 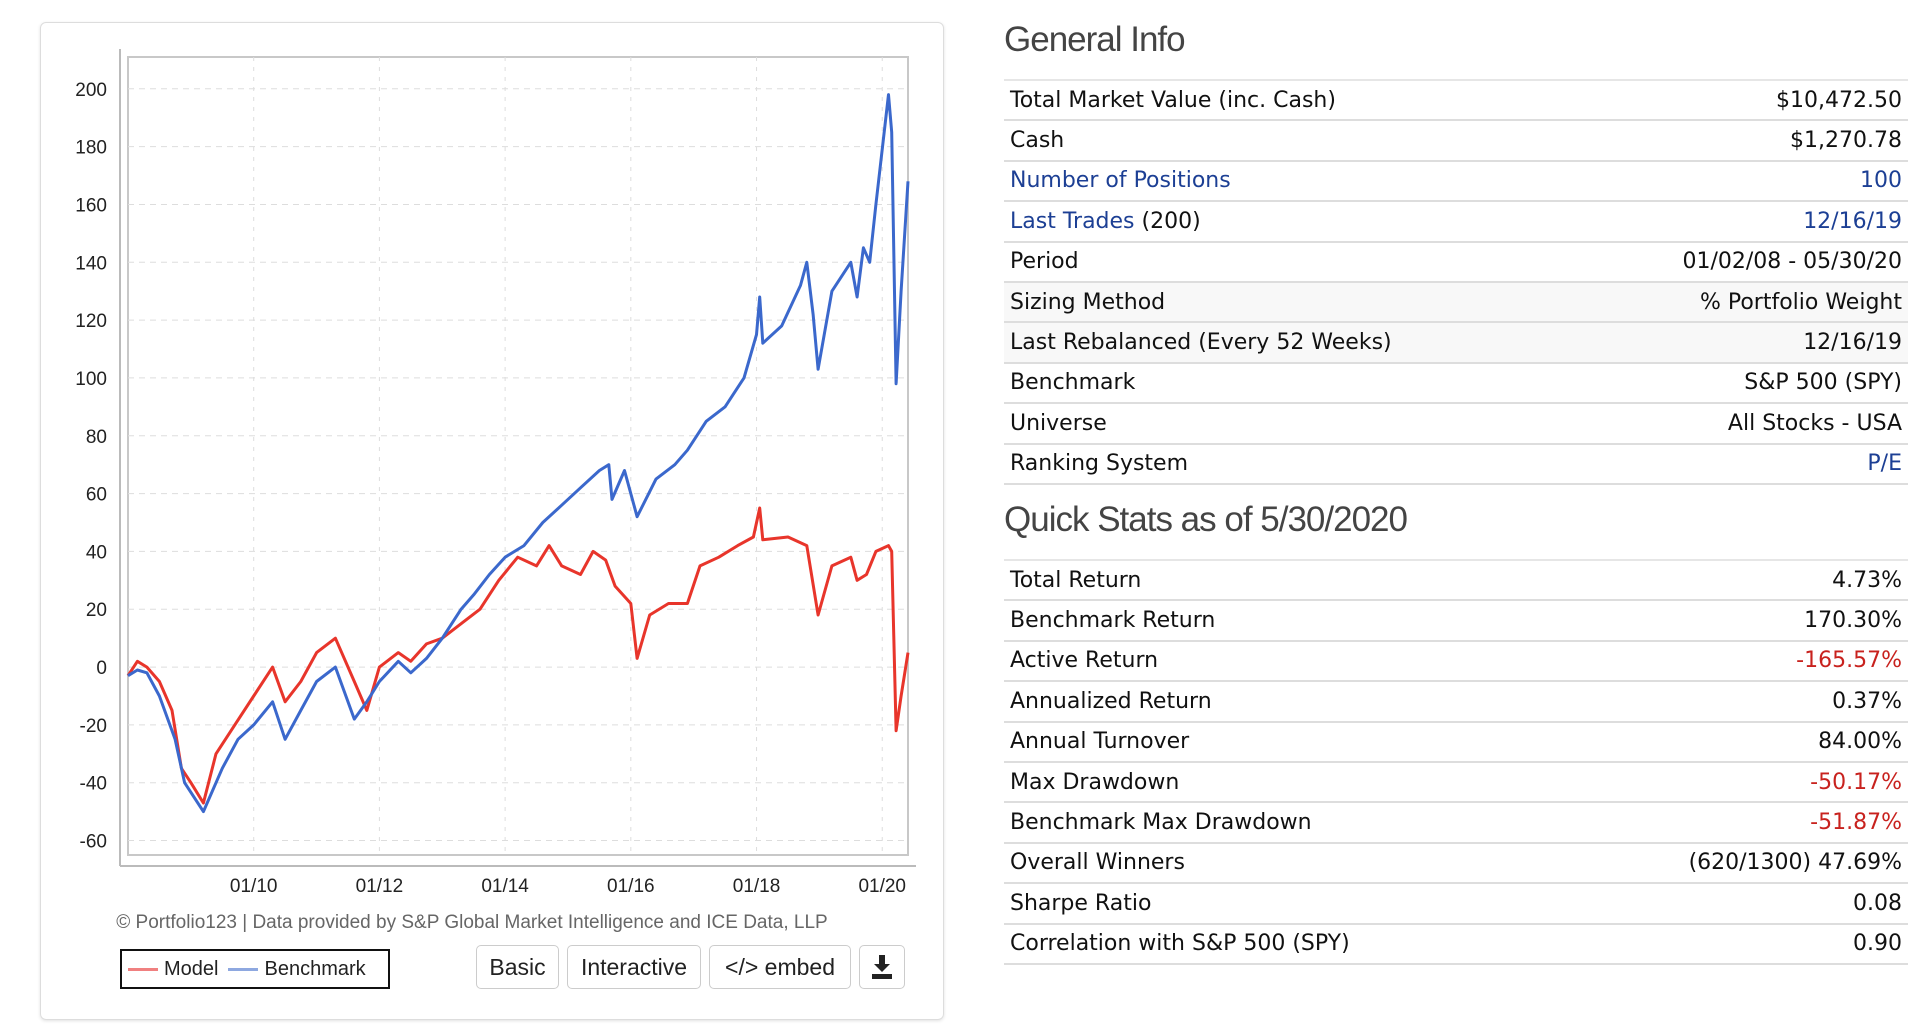 What do you see at coordinates (1289, 181) in the screenshot?
I see `row-label: Number of Positions` at bounding box center [1289, 181].